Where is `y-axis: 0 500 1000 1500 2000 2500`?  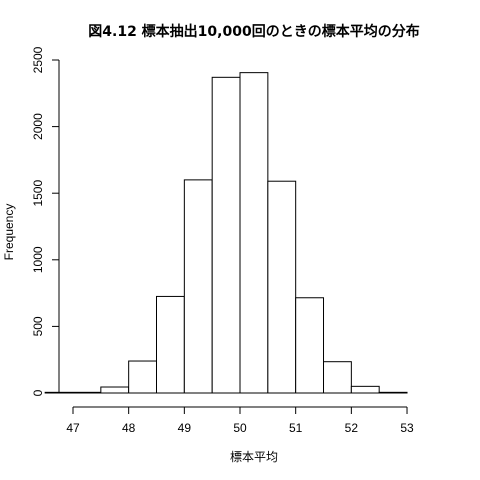
y-axis: 0 500 1000 1500 2000 2500 is located at coordinates (45, 221).